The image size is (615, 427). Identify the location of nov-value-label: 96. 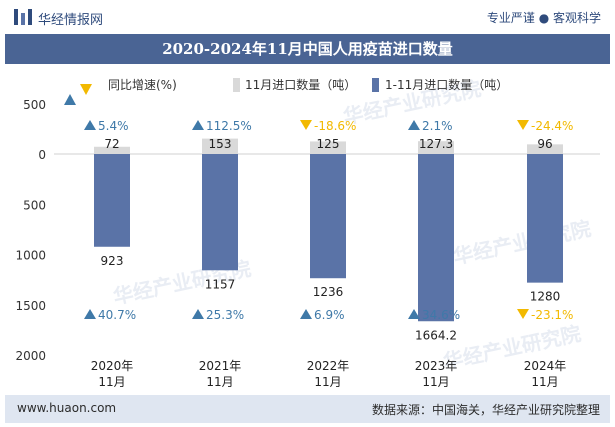
(544, 144).